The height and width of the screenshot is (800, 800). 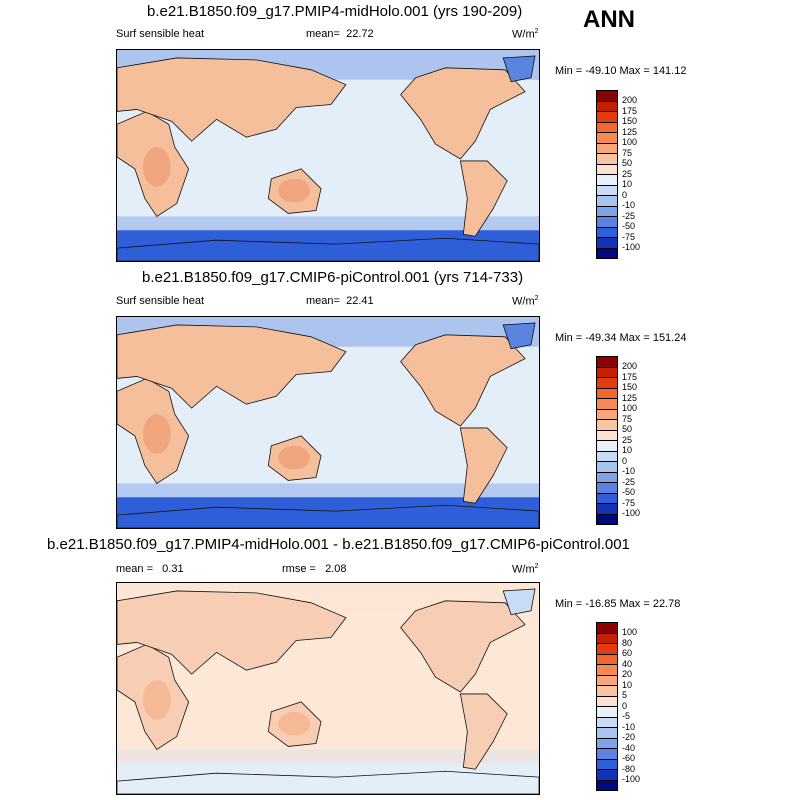 What do you see at coordinates (618, 706) in the screenshot?
I see `panel-3-colorbar: 100 80 60 40 20 10 5 0 -5 -10 -20 -40 -60 -80 -100` at bounding box center [618, 706].